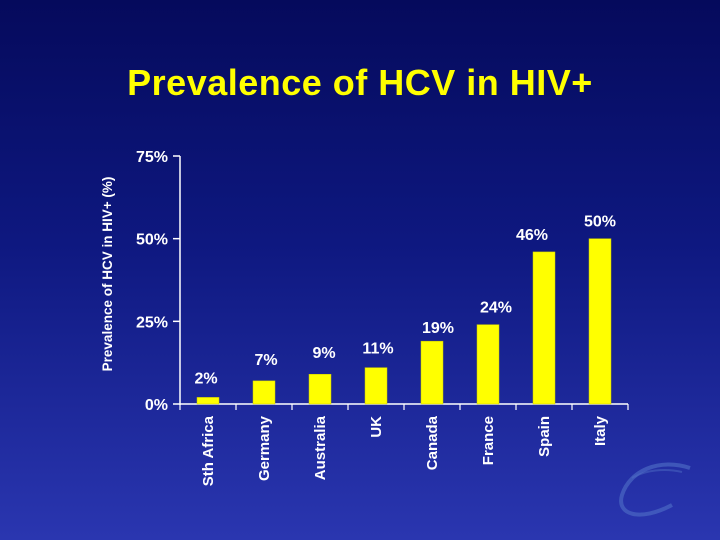  What do you see at coordinates (107, 274) in the screenshot?
I see `y-axis-title: Prevalence of HCV in HIV+ (%)` at bounding box center [107, 274].